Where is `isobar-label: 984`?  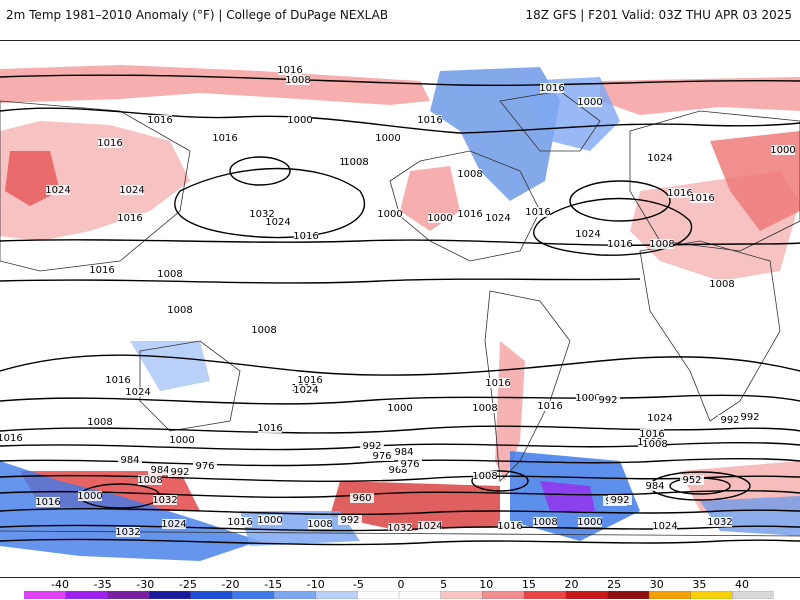 isobar-label: 984 is located at coordinates (403, 452).